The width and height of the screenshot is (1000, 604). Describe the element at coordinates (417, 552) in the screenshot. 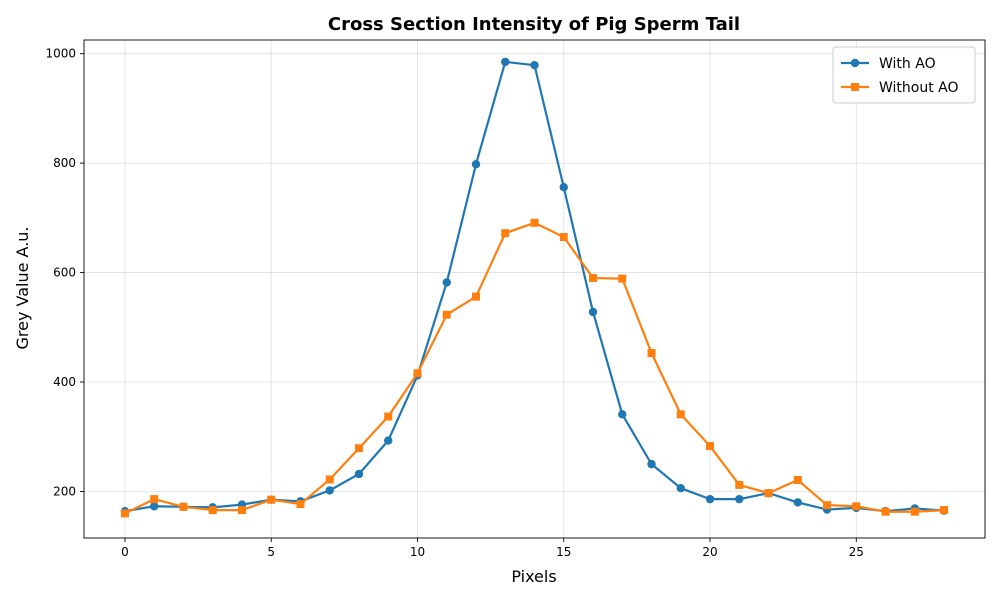

I see `x-tick-label: 10` at that location.